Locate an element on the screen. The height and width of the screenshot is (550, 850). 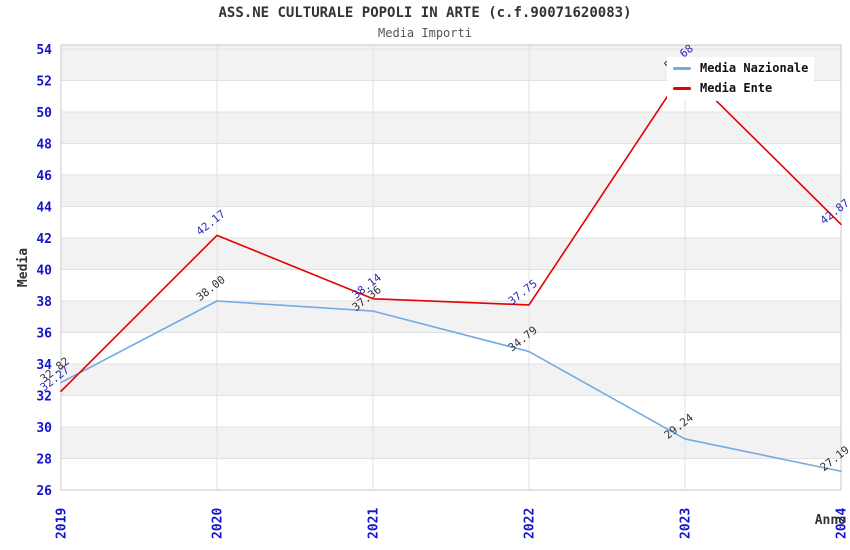
y-axis-title: Media is located at coordinates (23, 267).